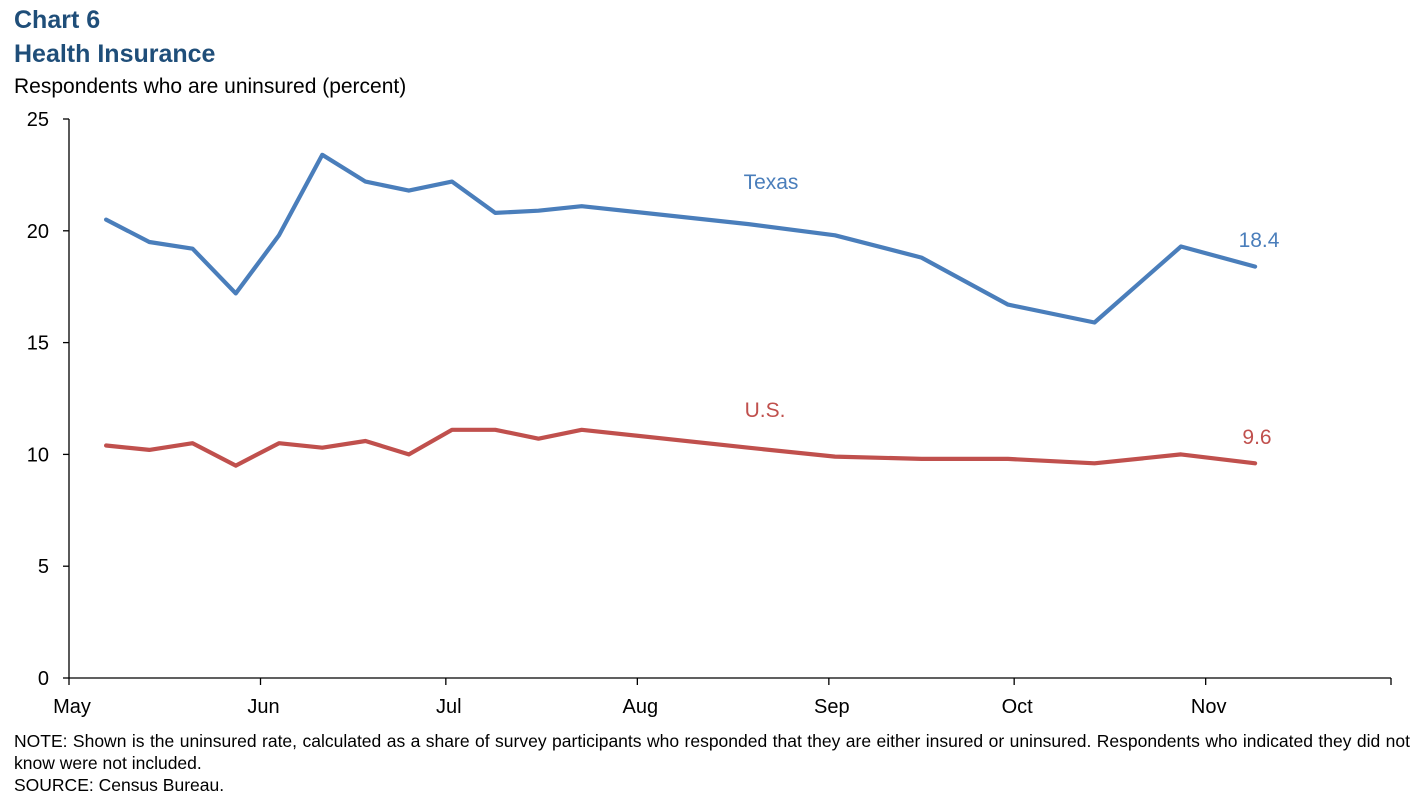  What do you see at coordinates (119, 785) in the screenshot?
I see `chart-source: SOURCE: Census Bureau.` at bounding box center [119, 785].